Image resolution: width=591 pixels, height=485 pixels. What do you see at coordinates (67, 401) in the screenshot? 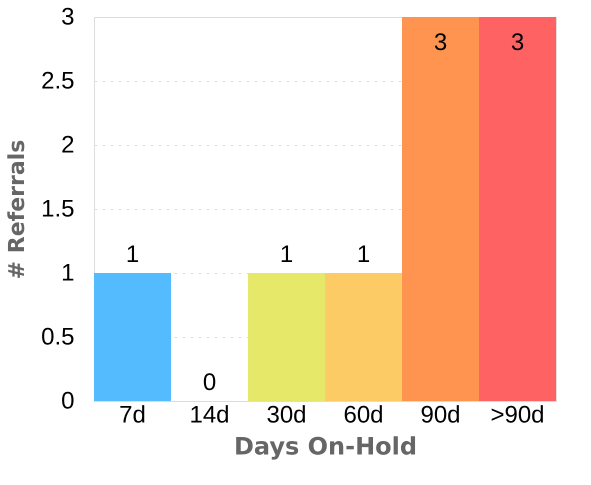
I see `y-tick-label: 0` at bounding box center [67, 401].